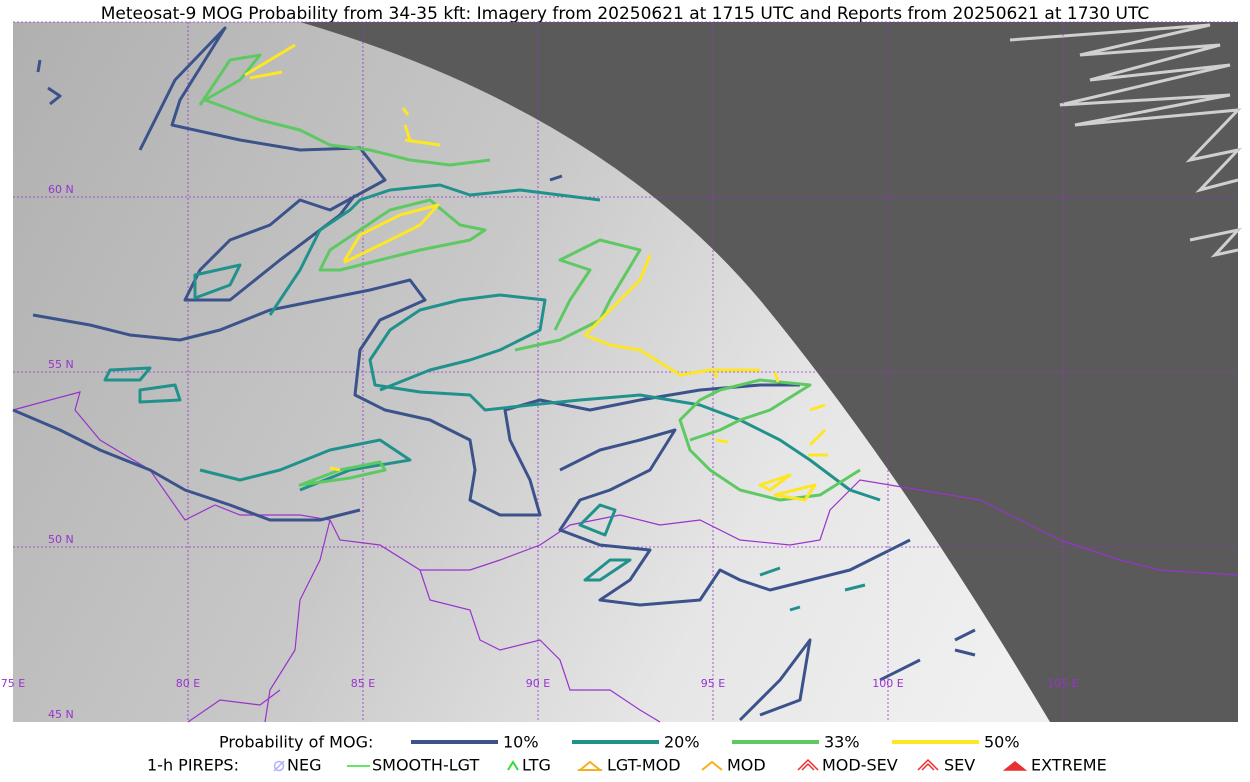 The height and width of the screenshot is (782, 1250). Describe the element at coordinates (188, 683) in the screenshot. I see `lon-label: 80 E` at that location.